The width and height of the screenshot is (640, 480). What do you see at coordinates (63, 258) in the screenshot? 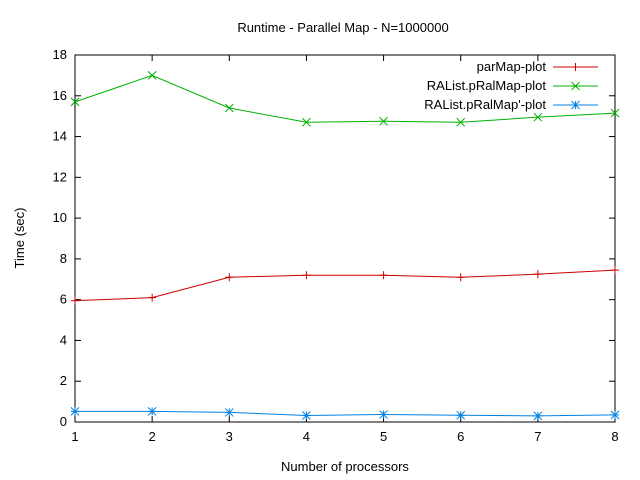
I see `y-tick-label: 8` at bounding box center [63, 258].